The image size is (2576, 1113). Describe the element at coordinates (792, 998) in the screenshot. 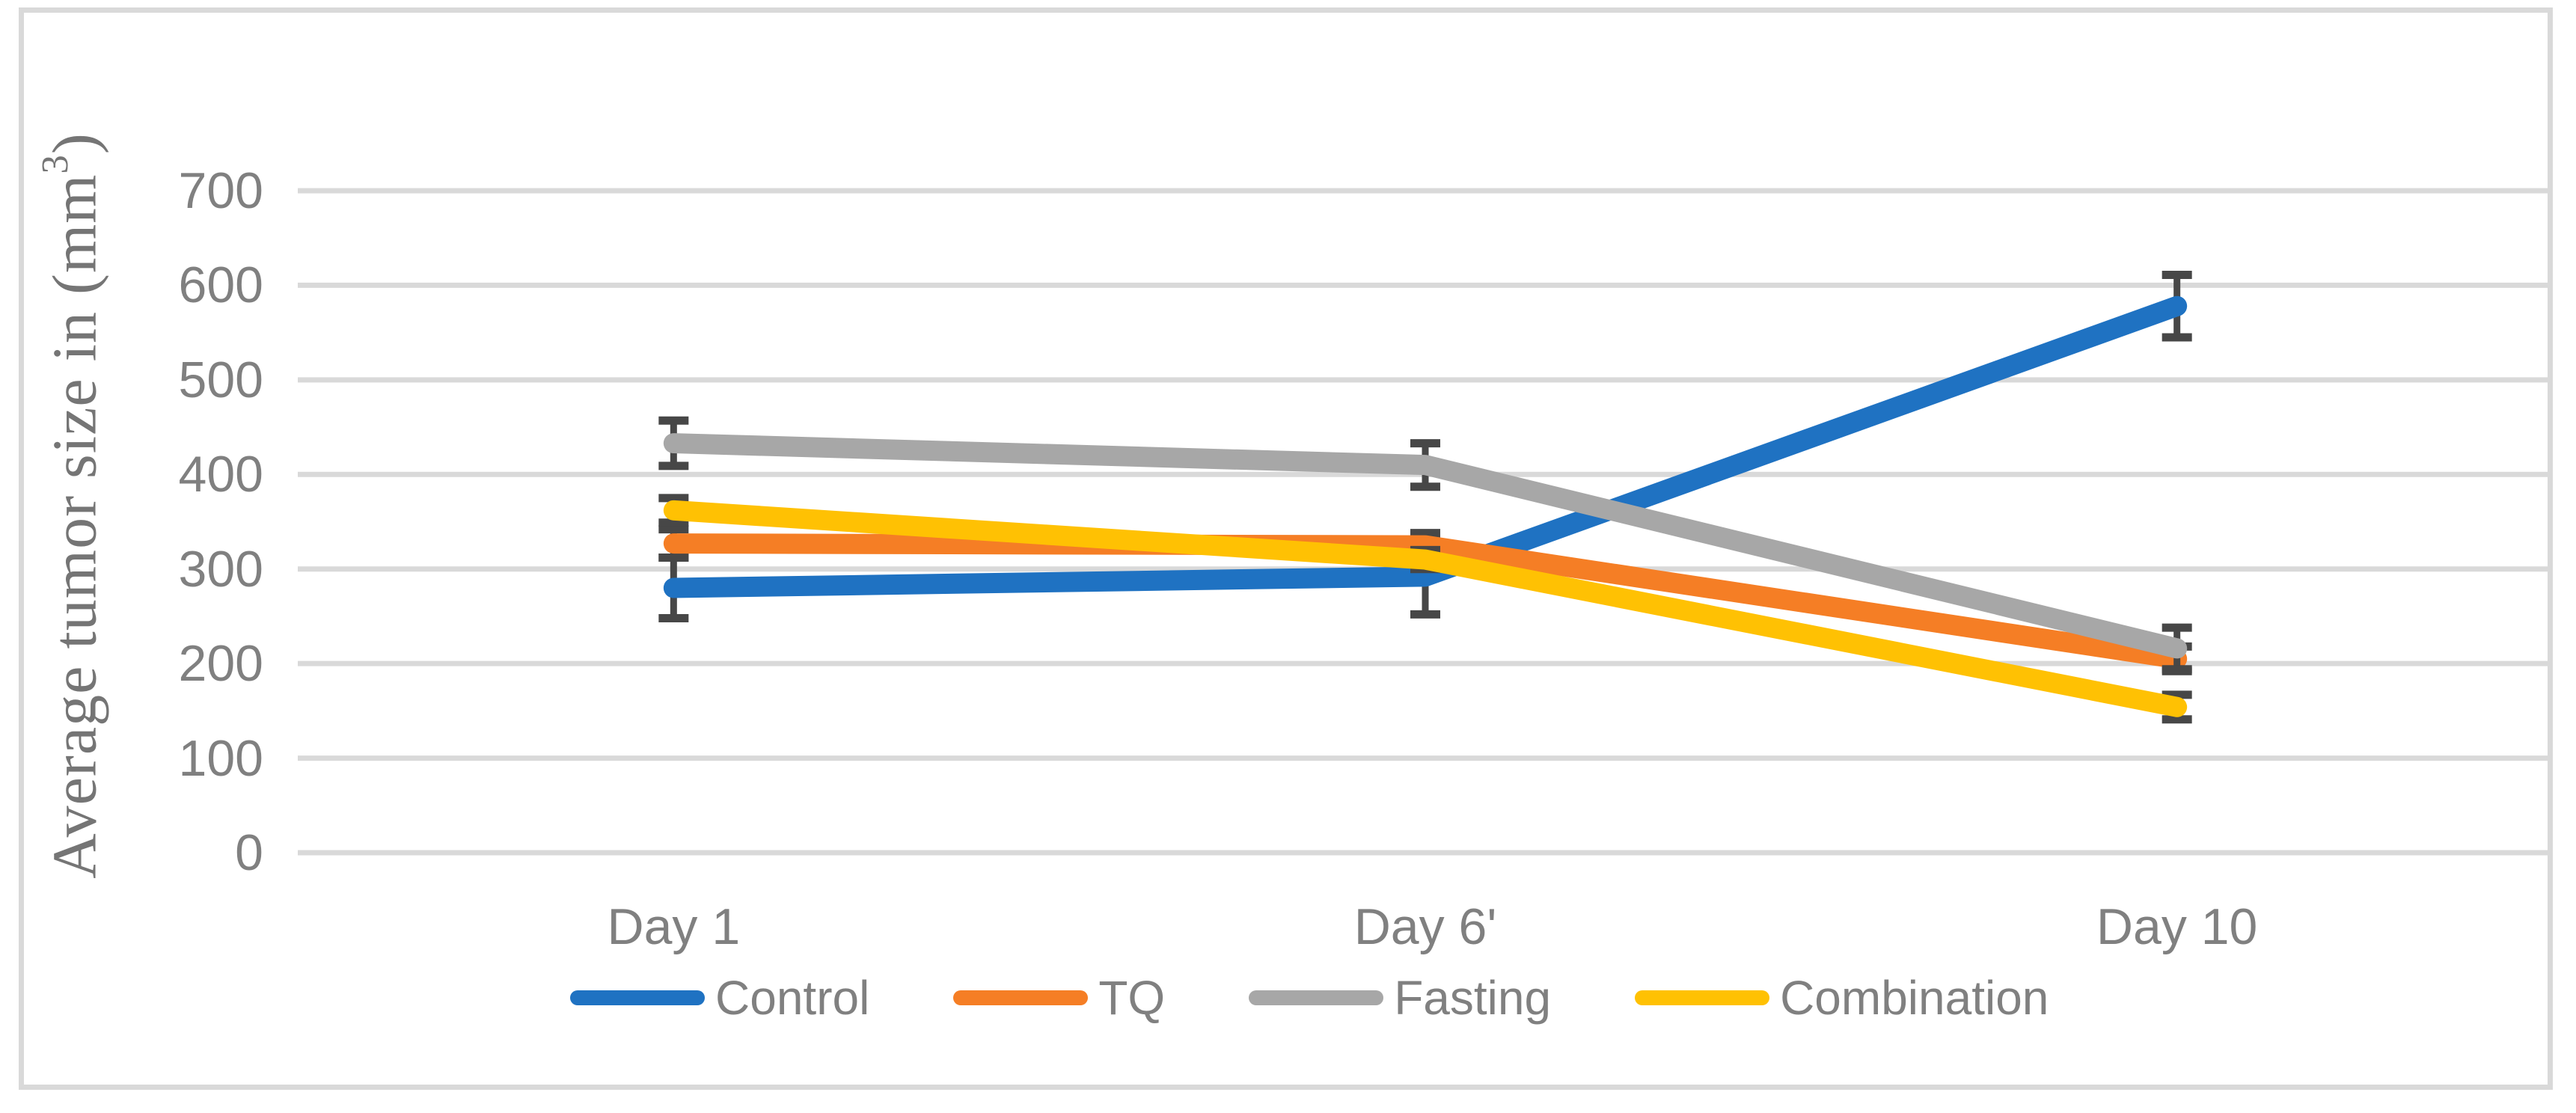

I see `legend-label: Control` at that location.